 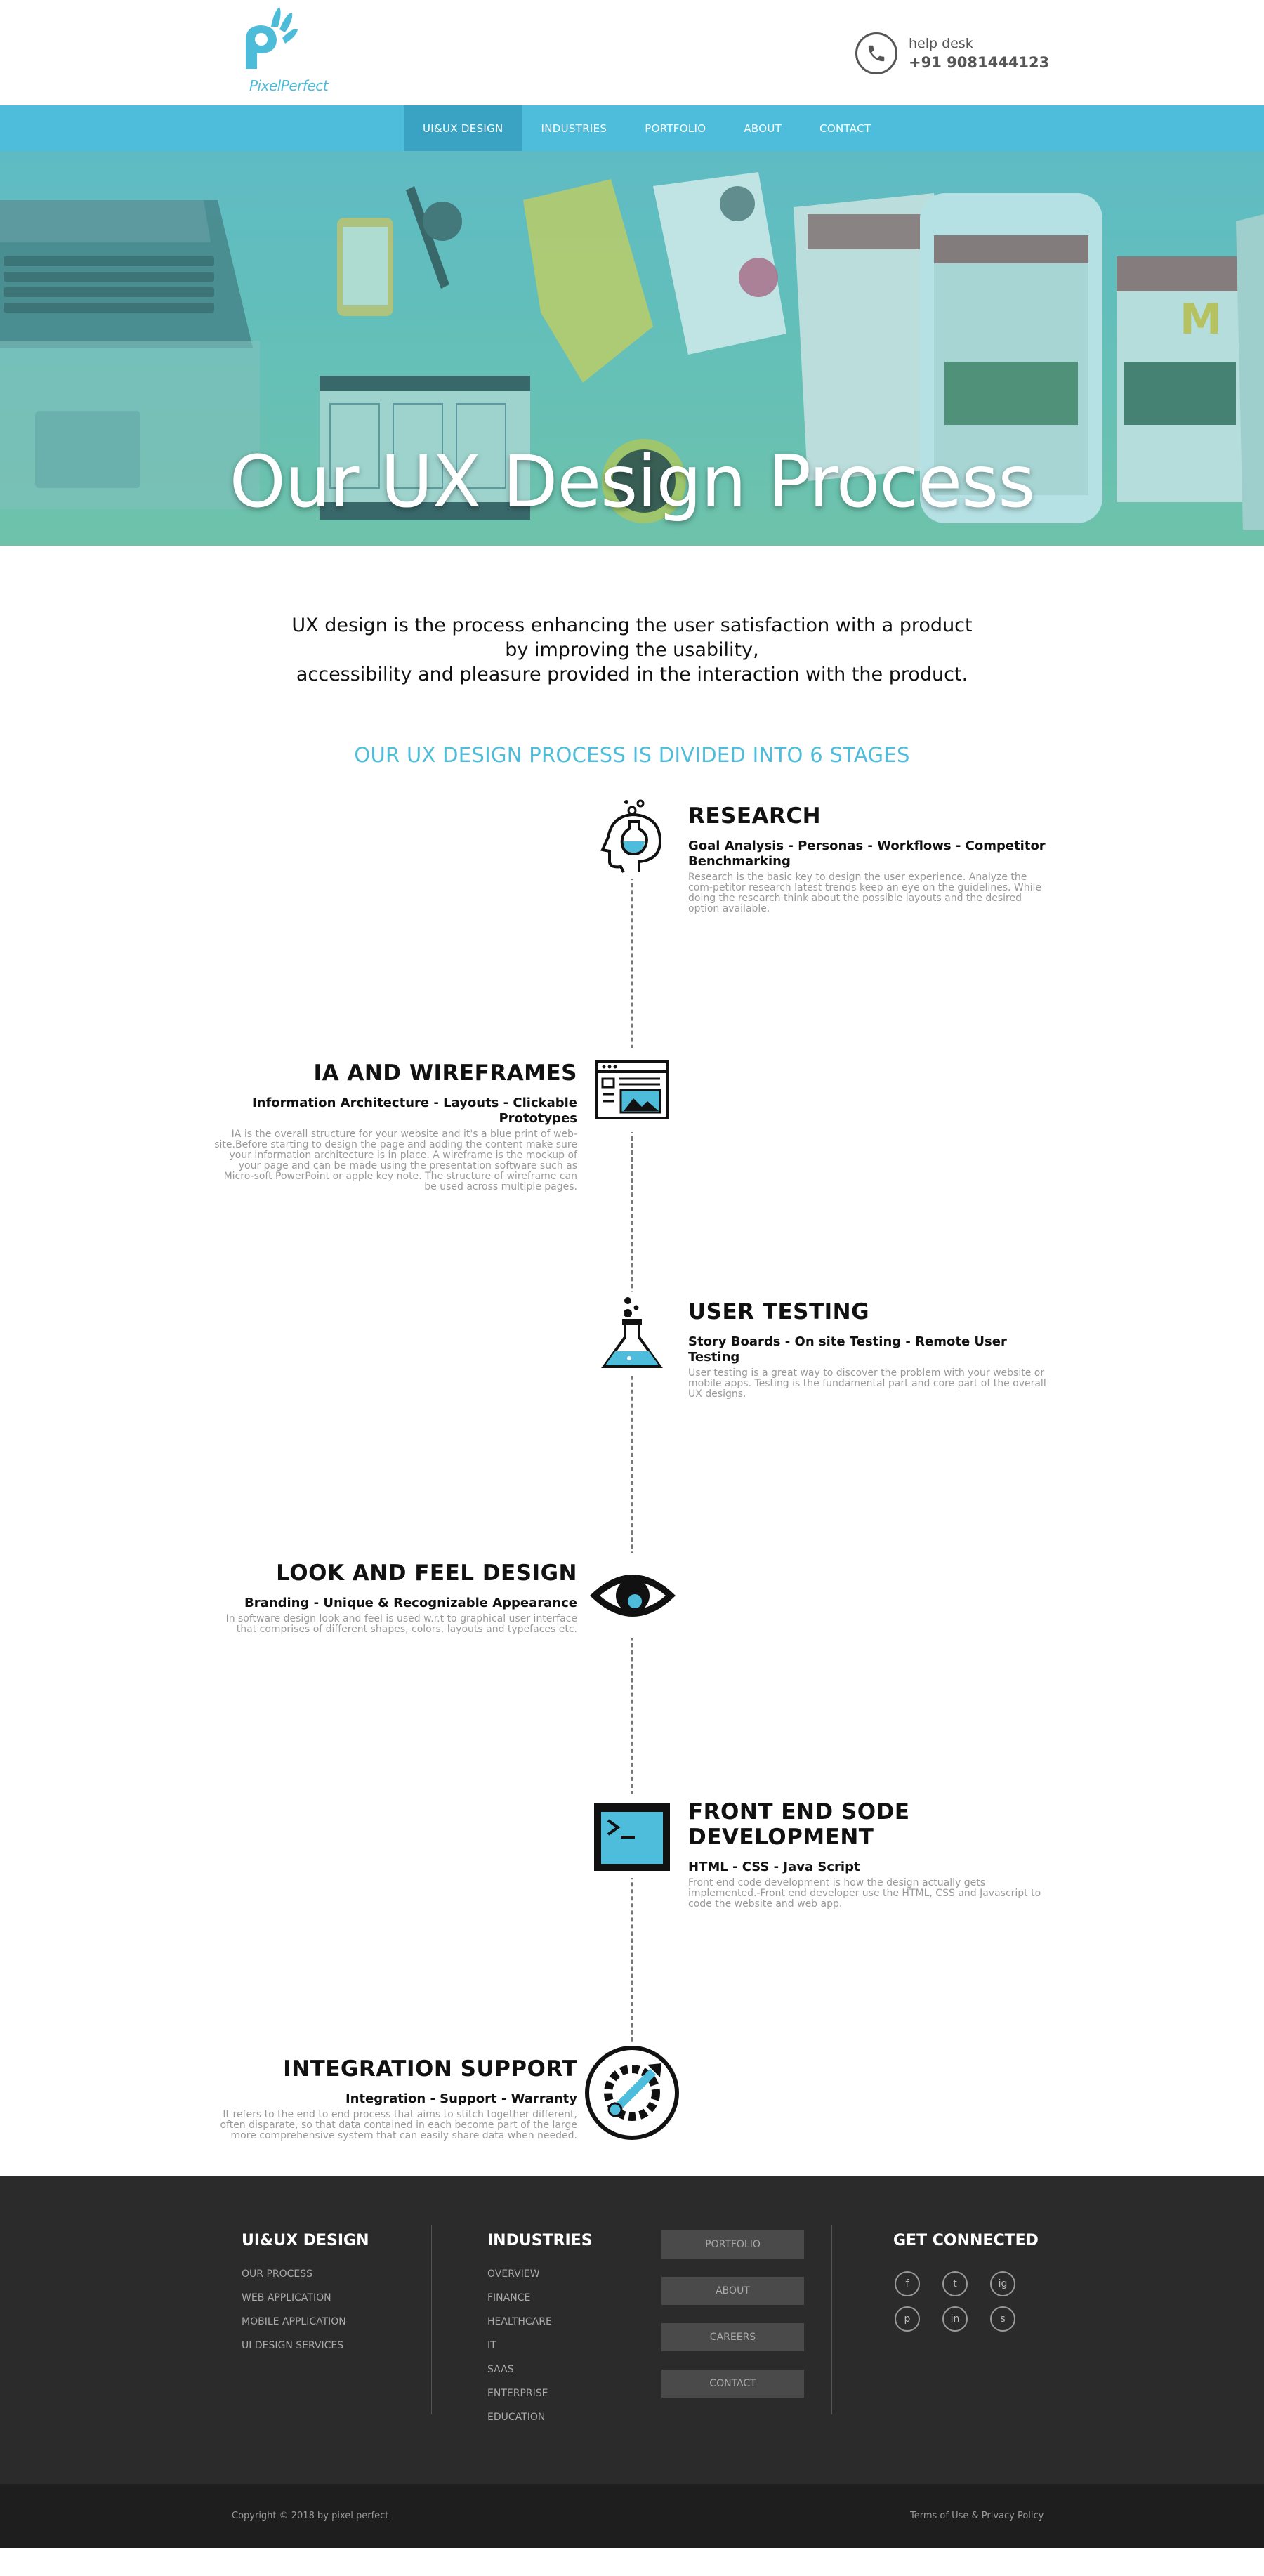 What do you see at coordinates (430, 2069) in the screenshot?
I see `stage-title: INTEGRATION SUPPORT` at bounding box center [430, 2069].